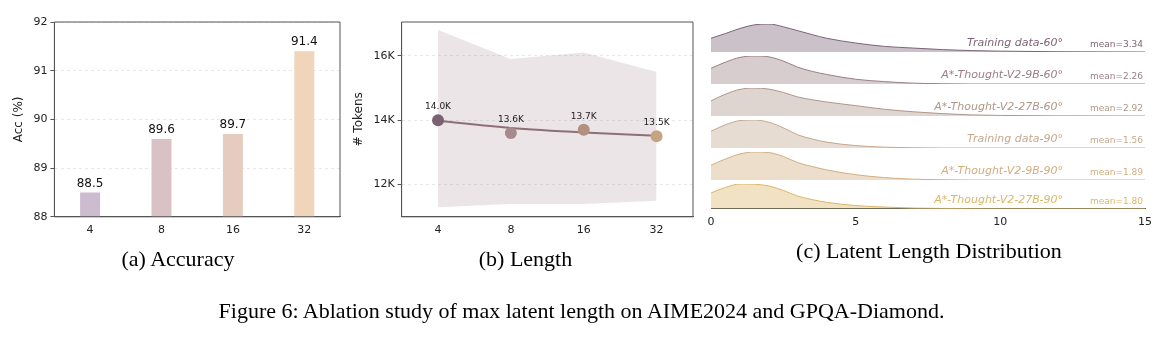  What do you see at coordinates (998, 200) in the screenshot?
I see `series-label: A*-Thought-V2-27B-90°` at bounding box center [998, 200].